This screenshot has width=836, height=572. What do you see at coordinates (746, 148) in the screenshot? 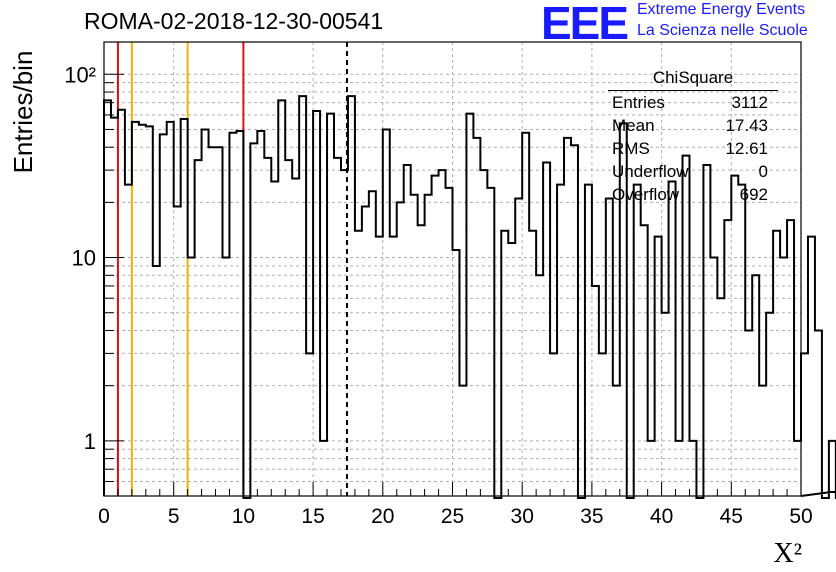
I see `stats-value: 12.61` at bounding box center [746, 148].